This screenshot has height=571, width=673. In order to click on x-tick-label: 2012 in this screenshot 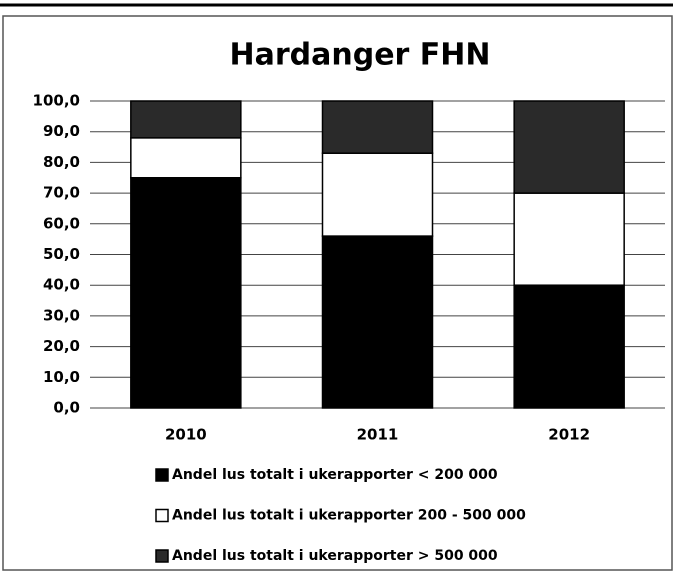, I will do `click(569, 435)`.